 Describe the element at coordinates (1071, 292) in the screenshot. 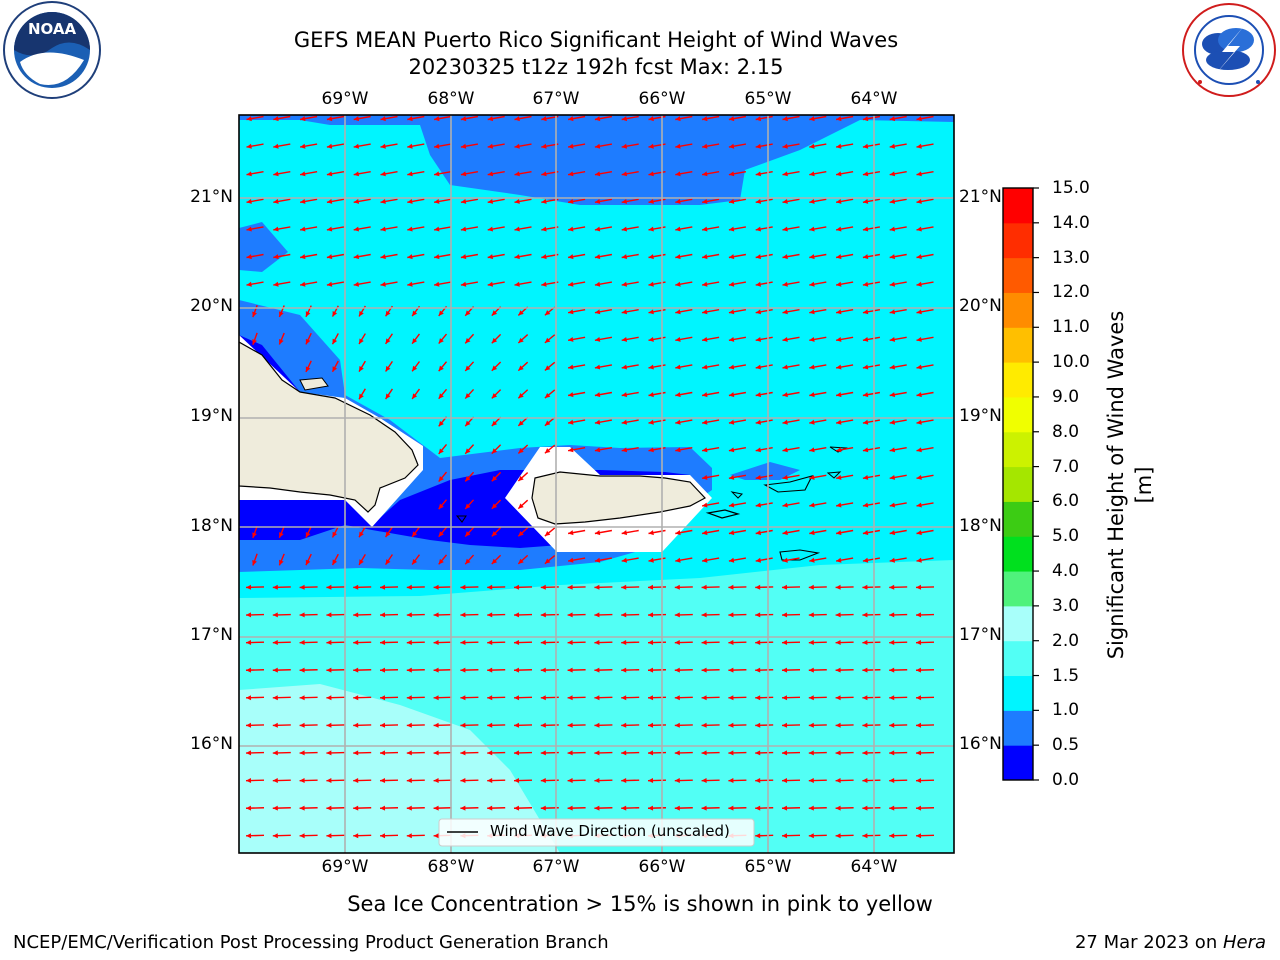

I see `colorbar-tick-label: 12.0` at that location.